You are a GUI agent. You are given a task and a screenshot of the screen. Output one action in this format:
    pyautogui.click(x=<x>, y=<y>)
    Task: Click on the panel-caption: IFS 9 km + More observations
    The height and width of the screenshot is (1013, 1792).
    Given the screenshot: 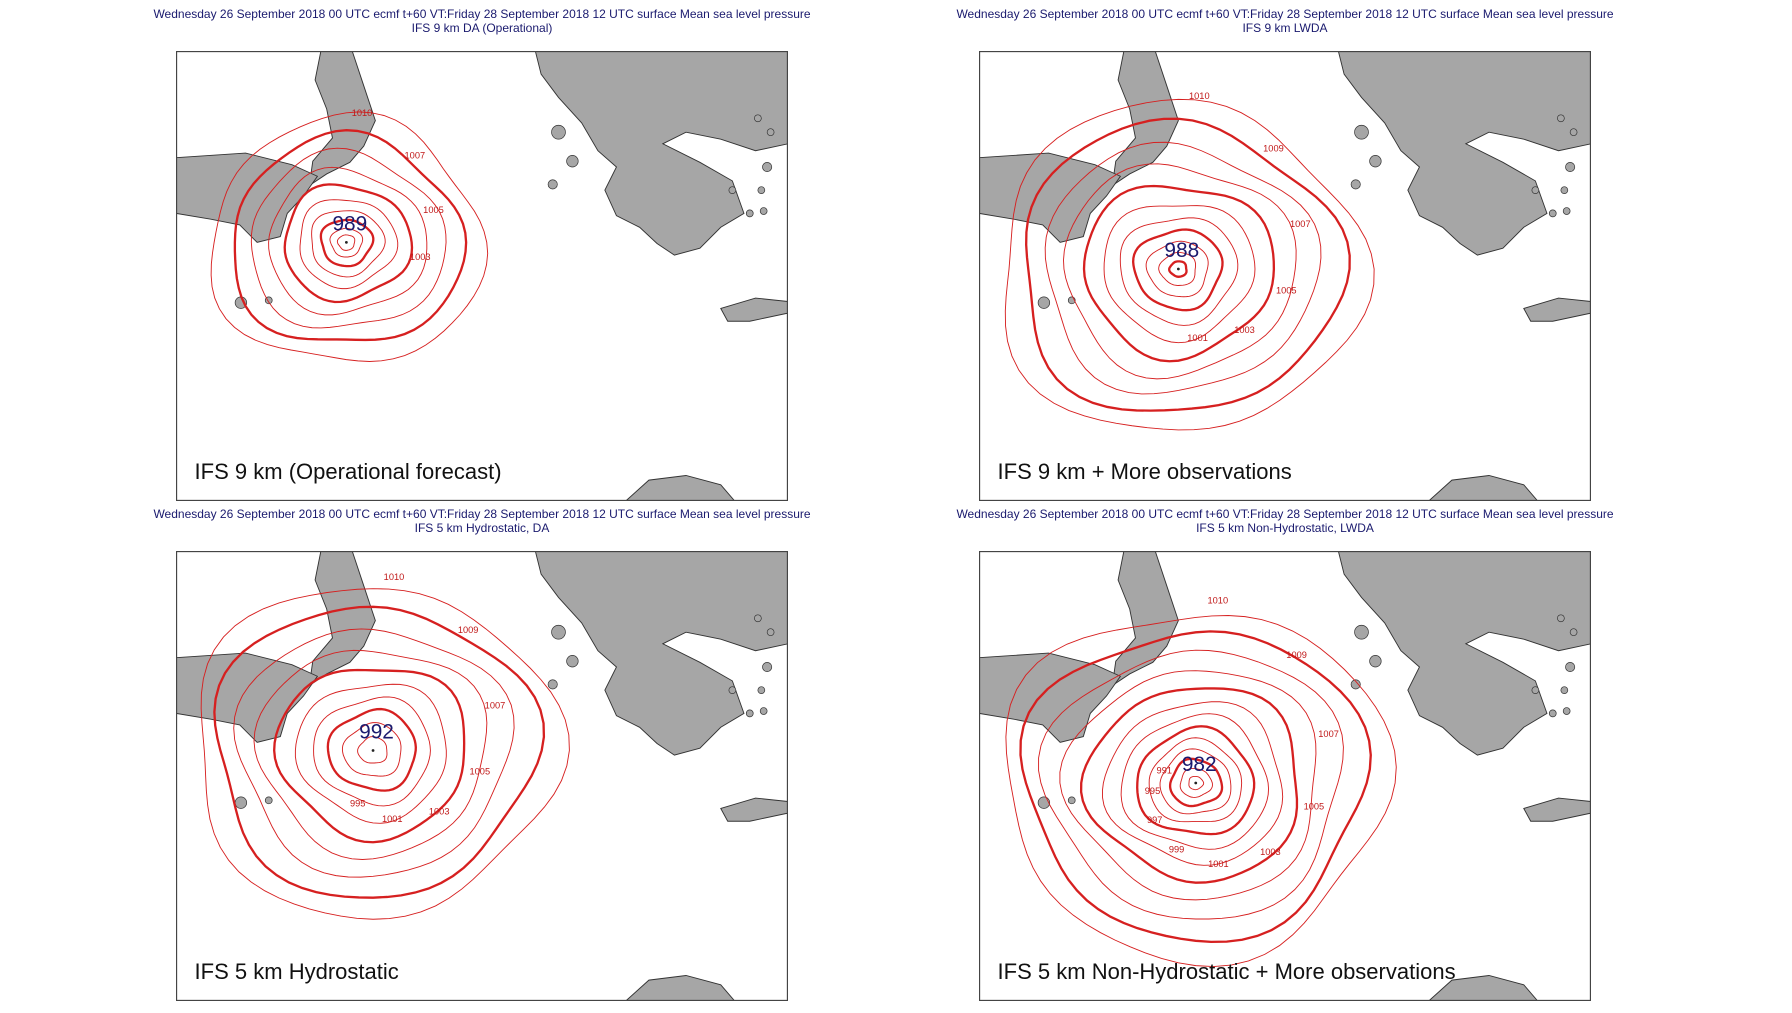 What is the action you would take?
    pyautogui.click(x=1145, y=471)
    